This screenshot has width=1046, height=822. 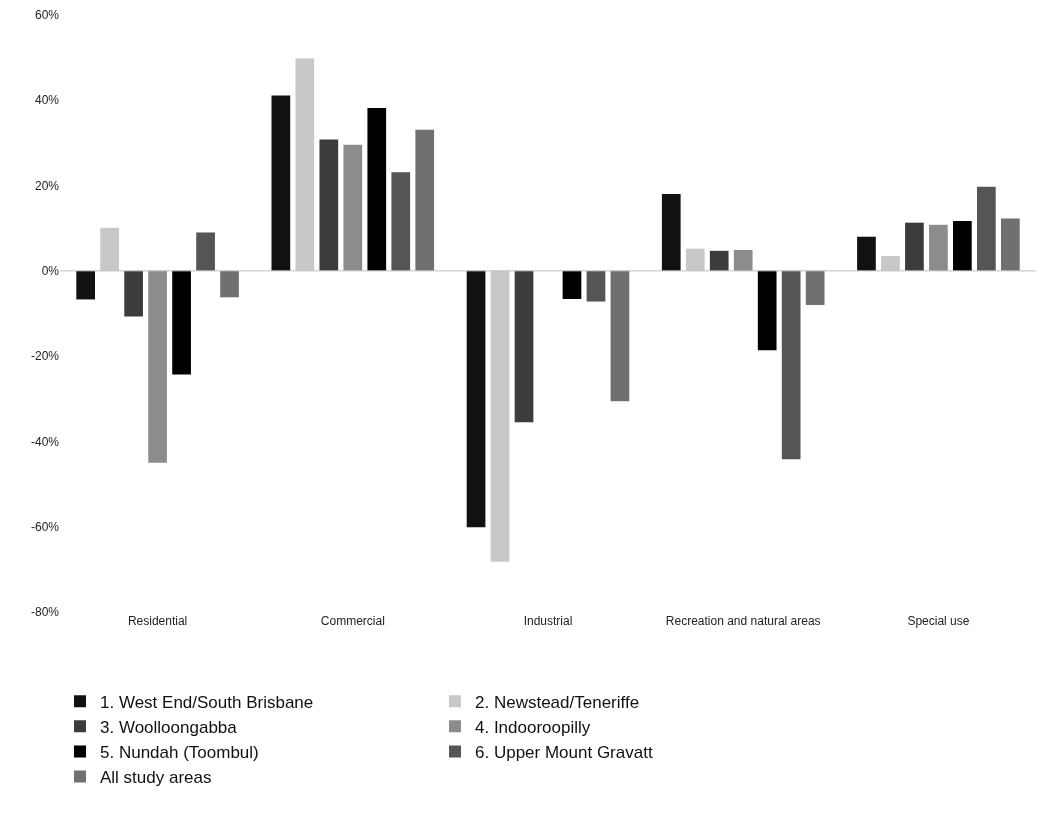 What do you see at coordinates (45, 356) in the screenshot?
I see `y-tick-label: -20%` at bounding box center [45, 356].